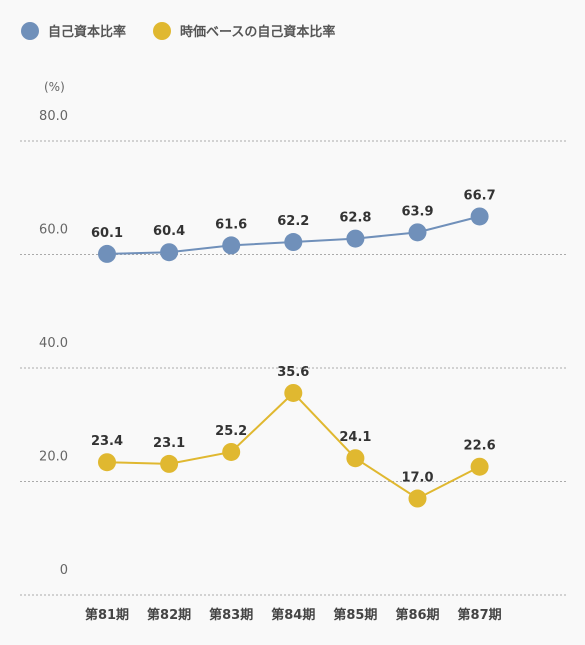 The height and width of the screenshot is (645, 585). I want to click on data-label: 62.2, so click(293, 221).